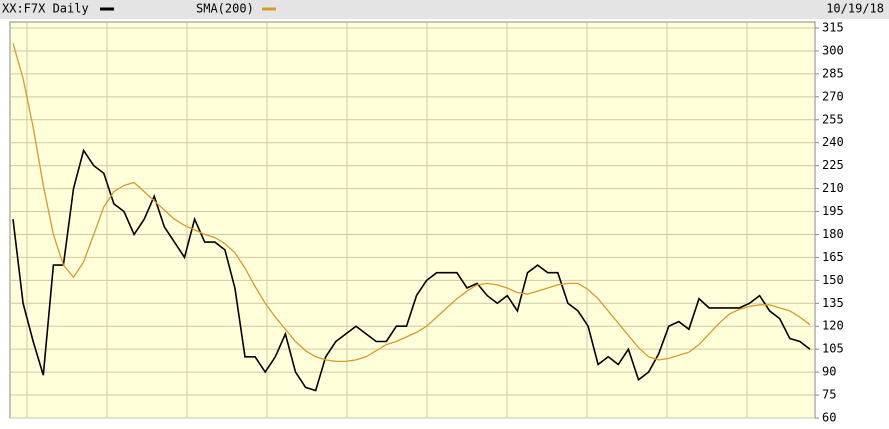 Image resolution: width=889 pixels, height=429 pixels. What do you see at coordinates (833, 234) in the screenshot?
I see `y-tick-label: 180` at bounding box center [833, 234].